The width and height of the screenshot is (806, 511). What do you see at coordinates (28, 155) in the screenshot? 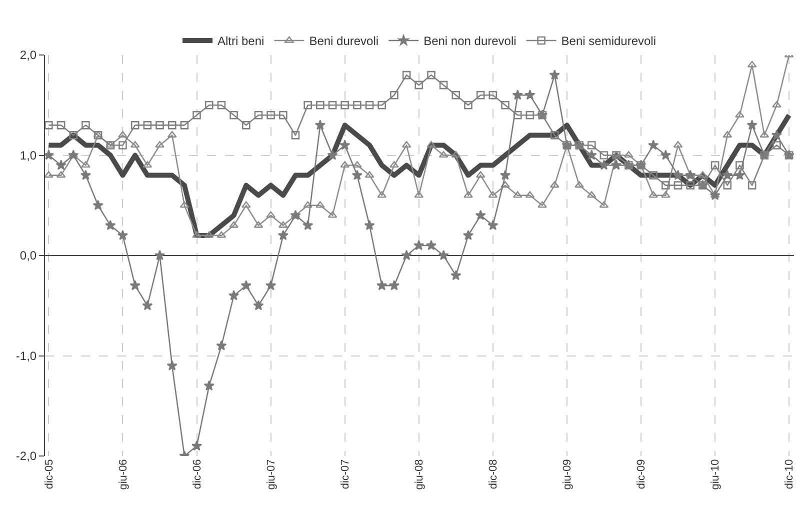
I see `y-tick-label: 1,0` at bounding box center [28, 155].